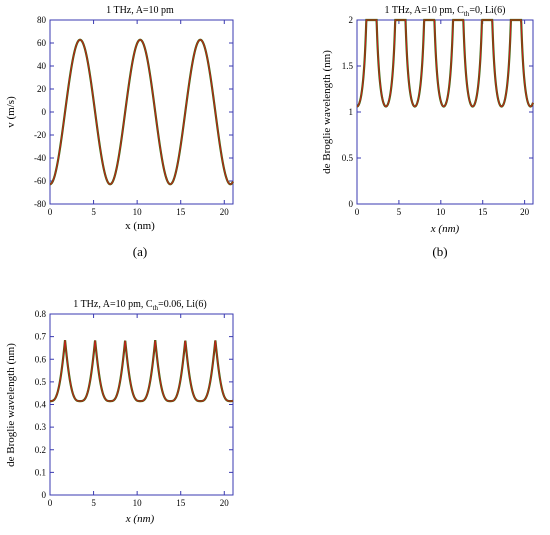  What do you see at coordinates (42, 43) in the screenshot?
I see `chart-a-ytick-label: 60` at bounding box center [42, 43].